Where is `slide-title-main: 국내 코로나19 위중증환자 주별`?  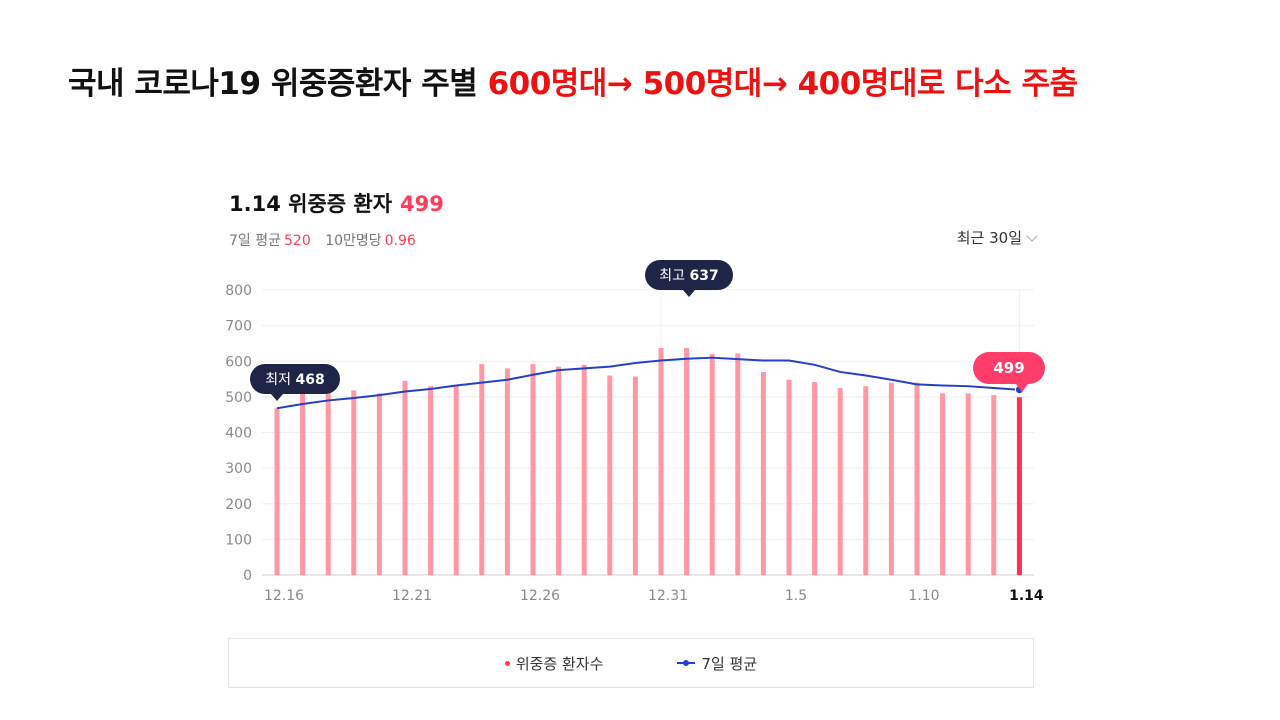
slide-title-main: 국내 코로나19 위중증환자 주별 is located at coordinates (278, 84).